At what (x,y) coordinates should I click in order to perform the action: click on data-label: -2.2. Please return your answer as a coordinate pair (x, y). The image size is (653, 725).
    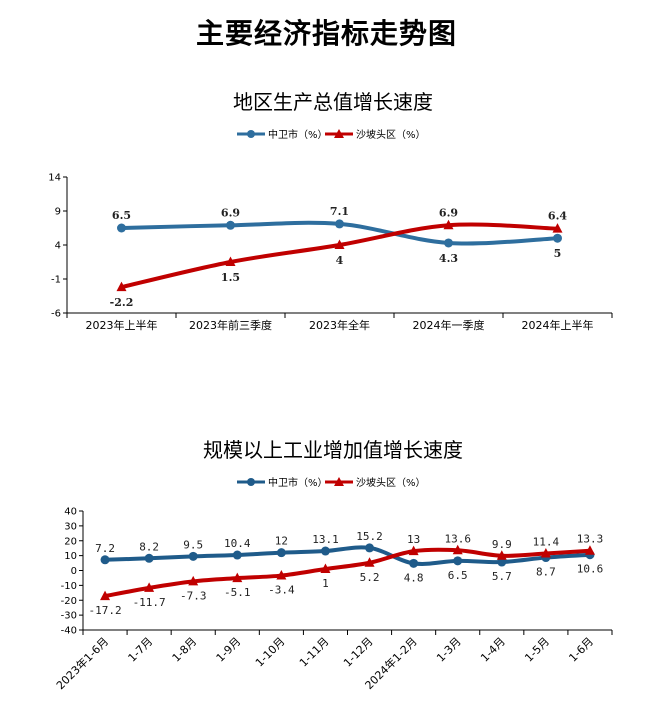
    Looking at the image, I should click on (122, 302).